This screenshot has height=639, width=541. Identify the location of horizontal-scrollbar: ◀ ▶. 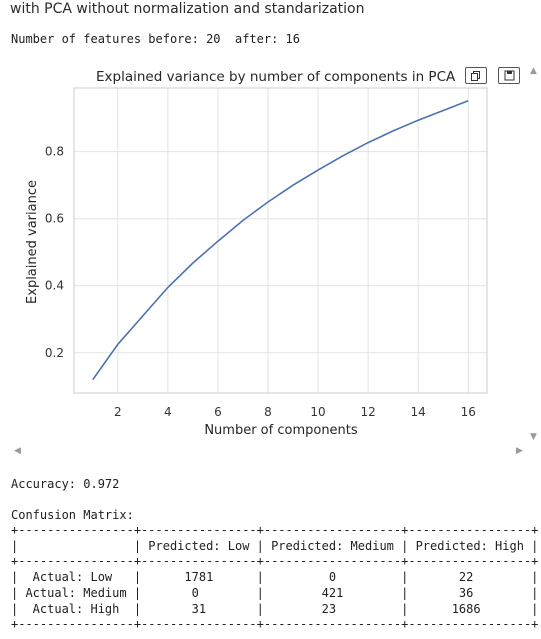
(270, 453).